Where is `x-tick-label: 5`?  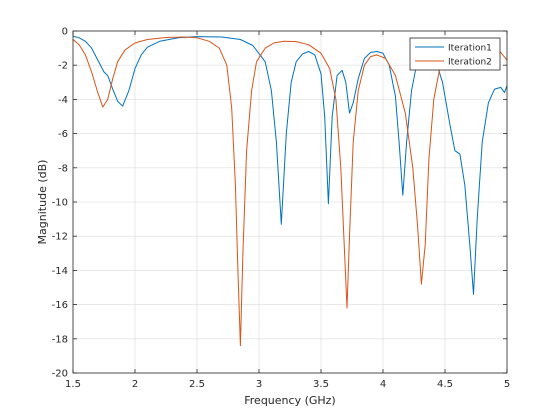 x-tick-label: 5 is located at coordinates (507, 384).